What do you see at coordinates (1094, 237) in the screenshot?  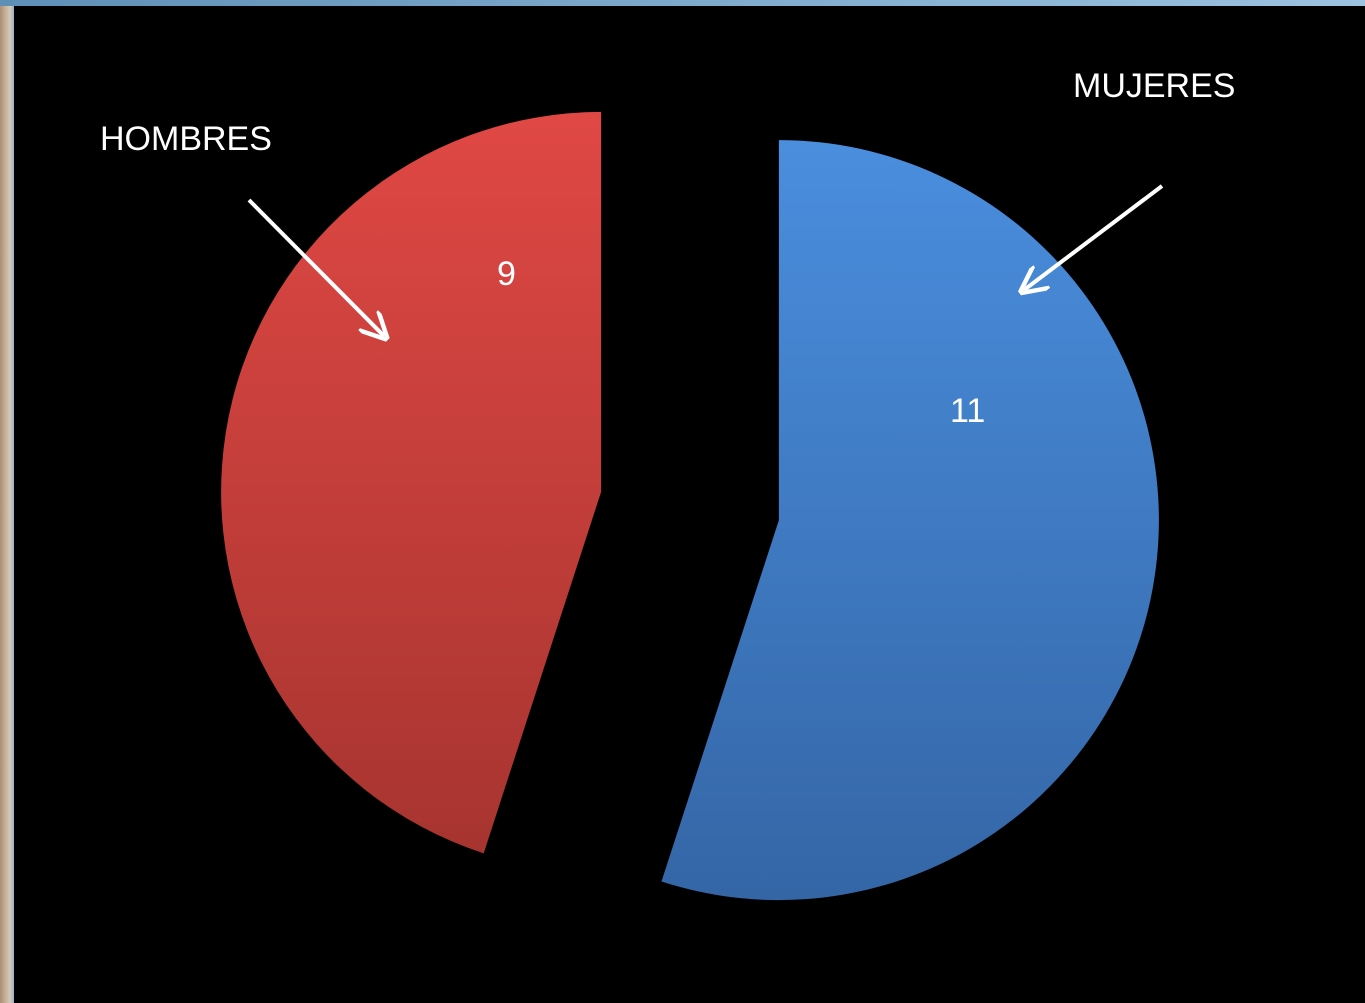 I see `mujeres-arrow` at bounding box center [1094, 237].